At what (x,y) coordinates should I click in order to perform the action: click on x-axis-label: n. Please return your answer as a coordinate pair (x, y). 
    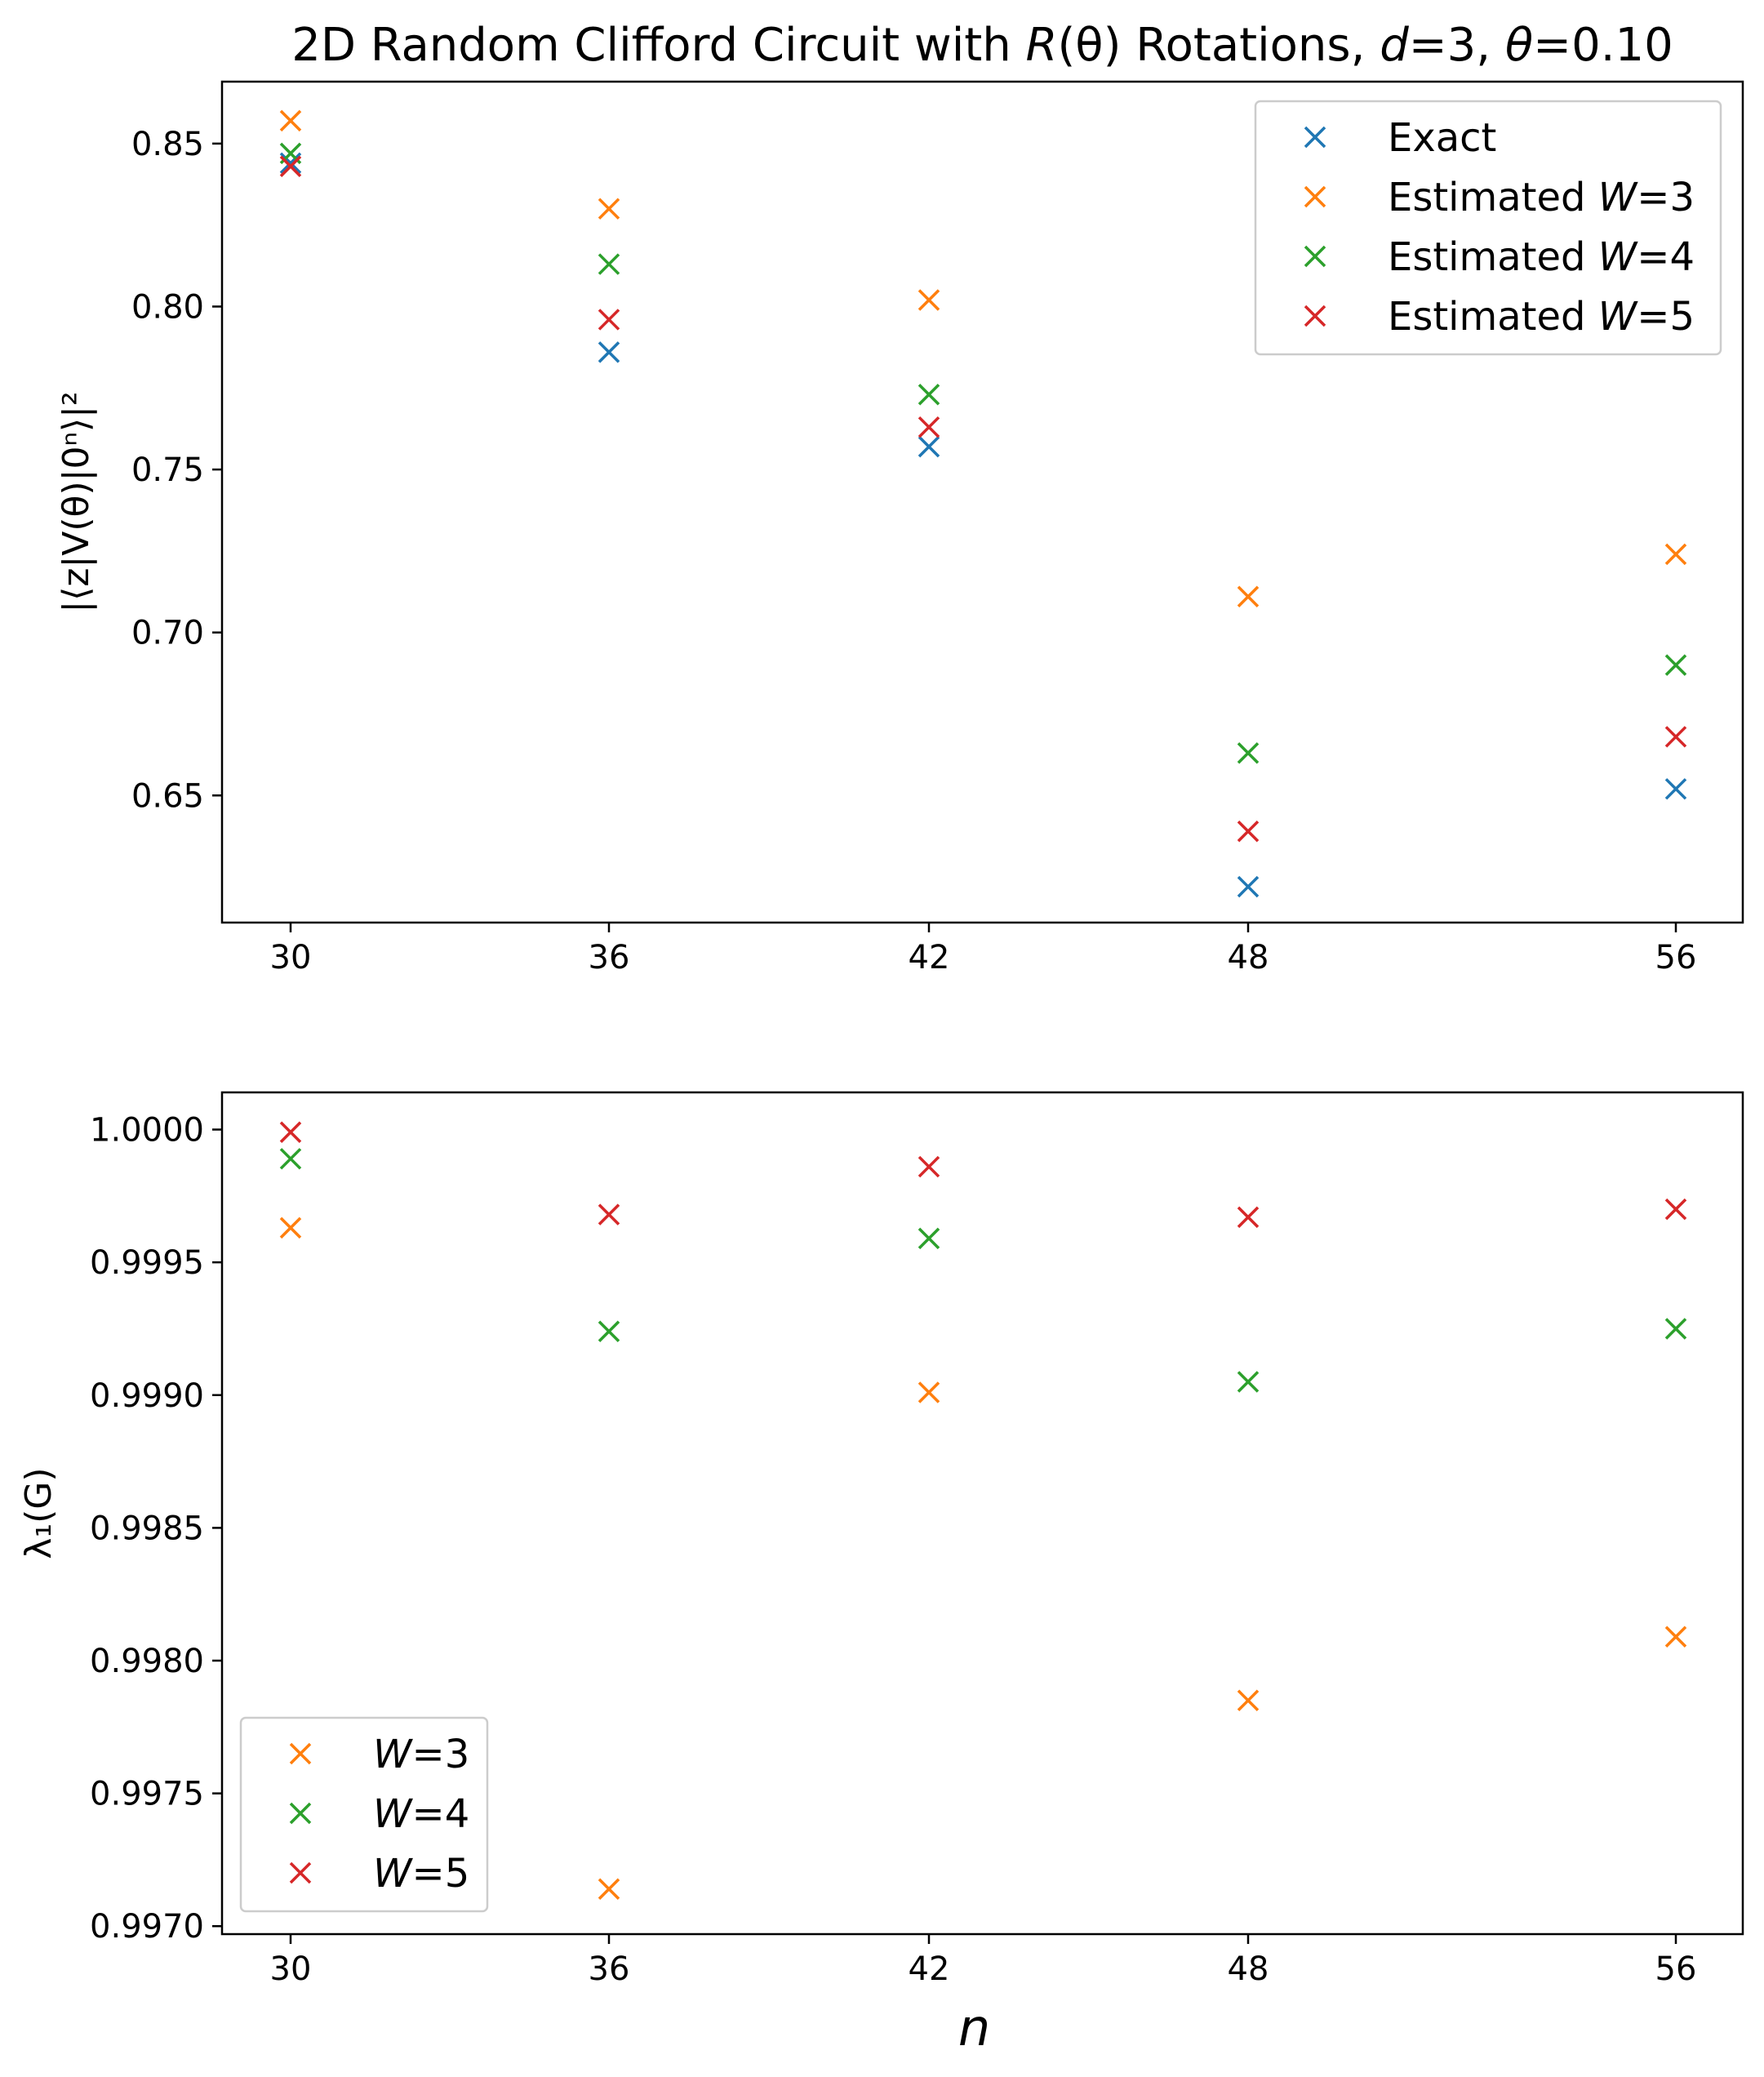
    Looking at the image, I should click on (974, 2027).